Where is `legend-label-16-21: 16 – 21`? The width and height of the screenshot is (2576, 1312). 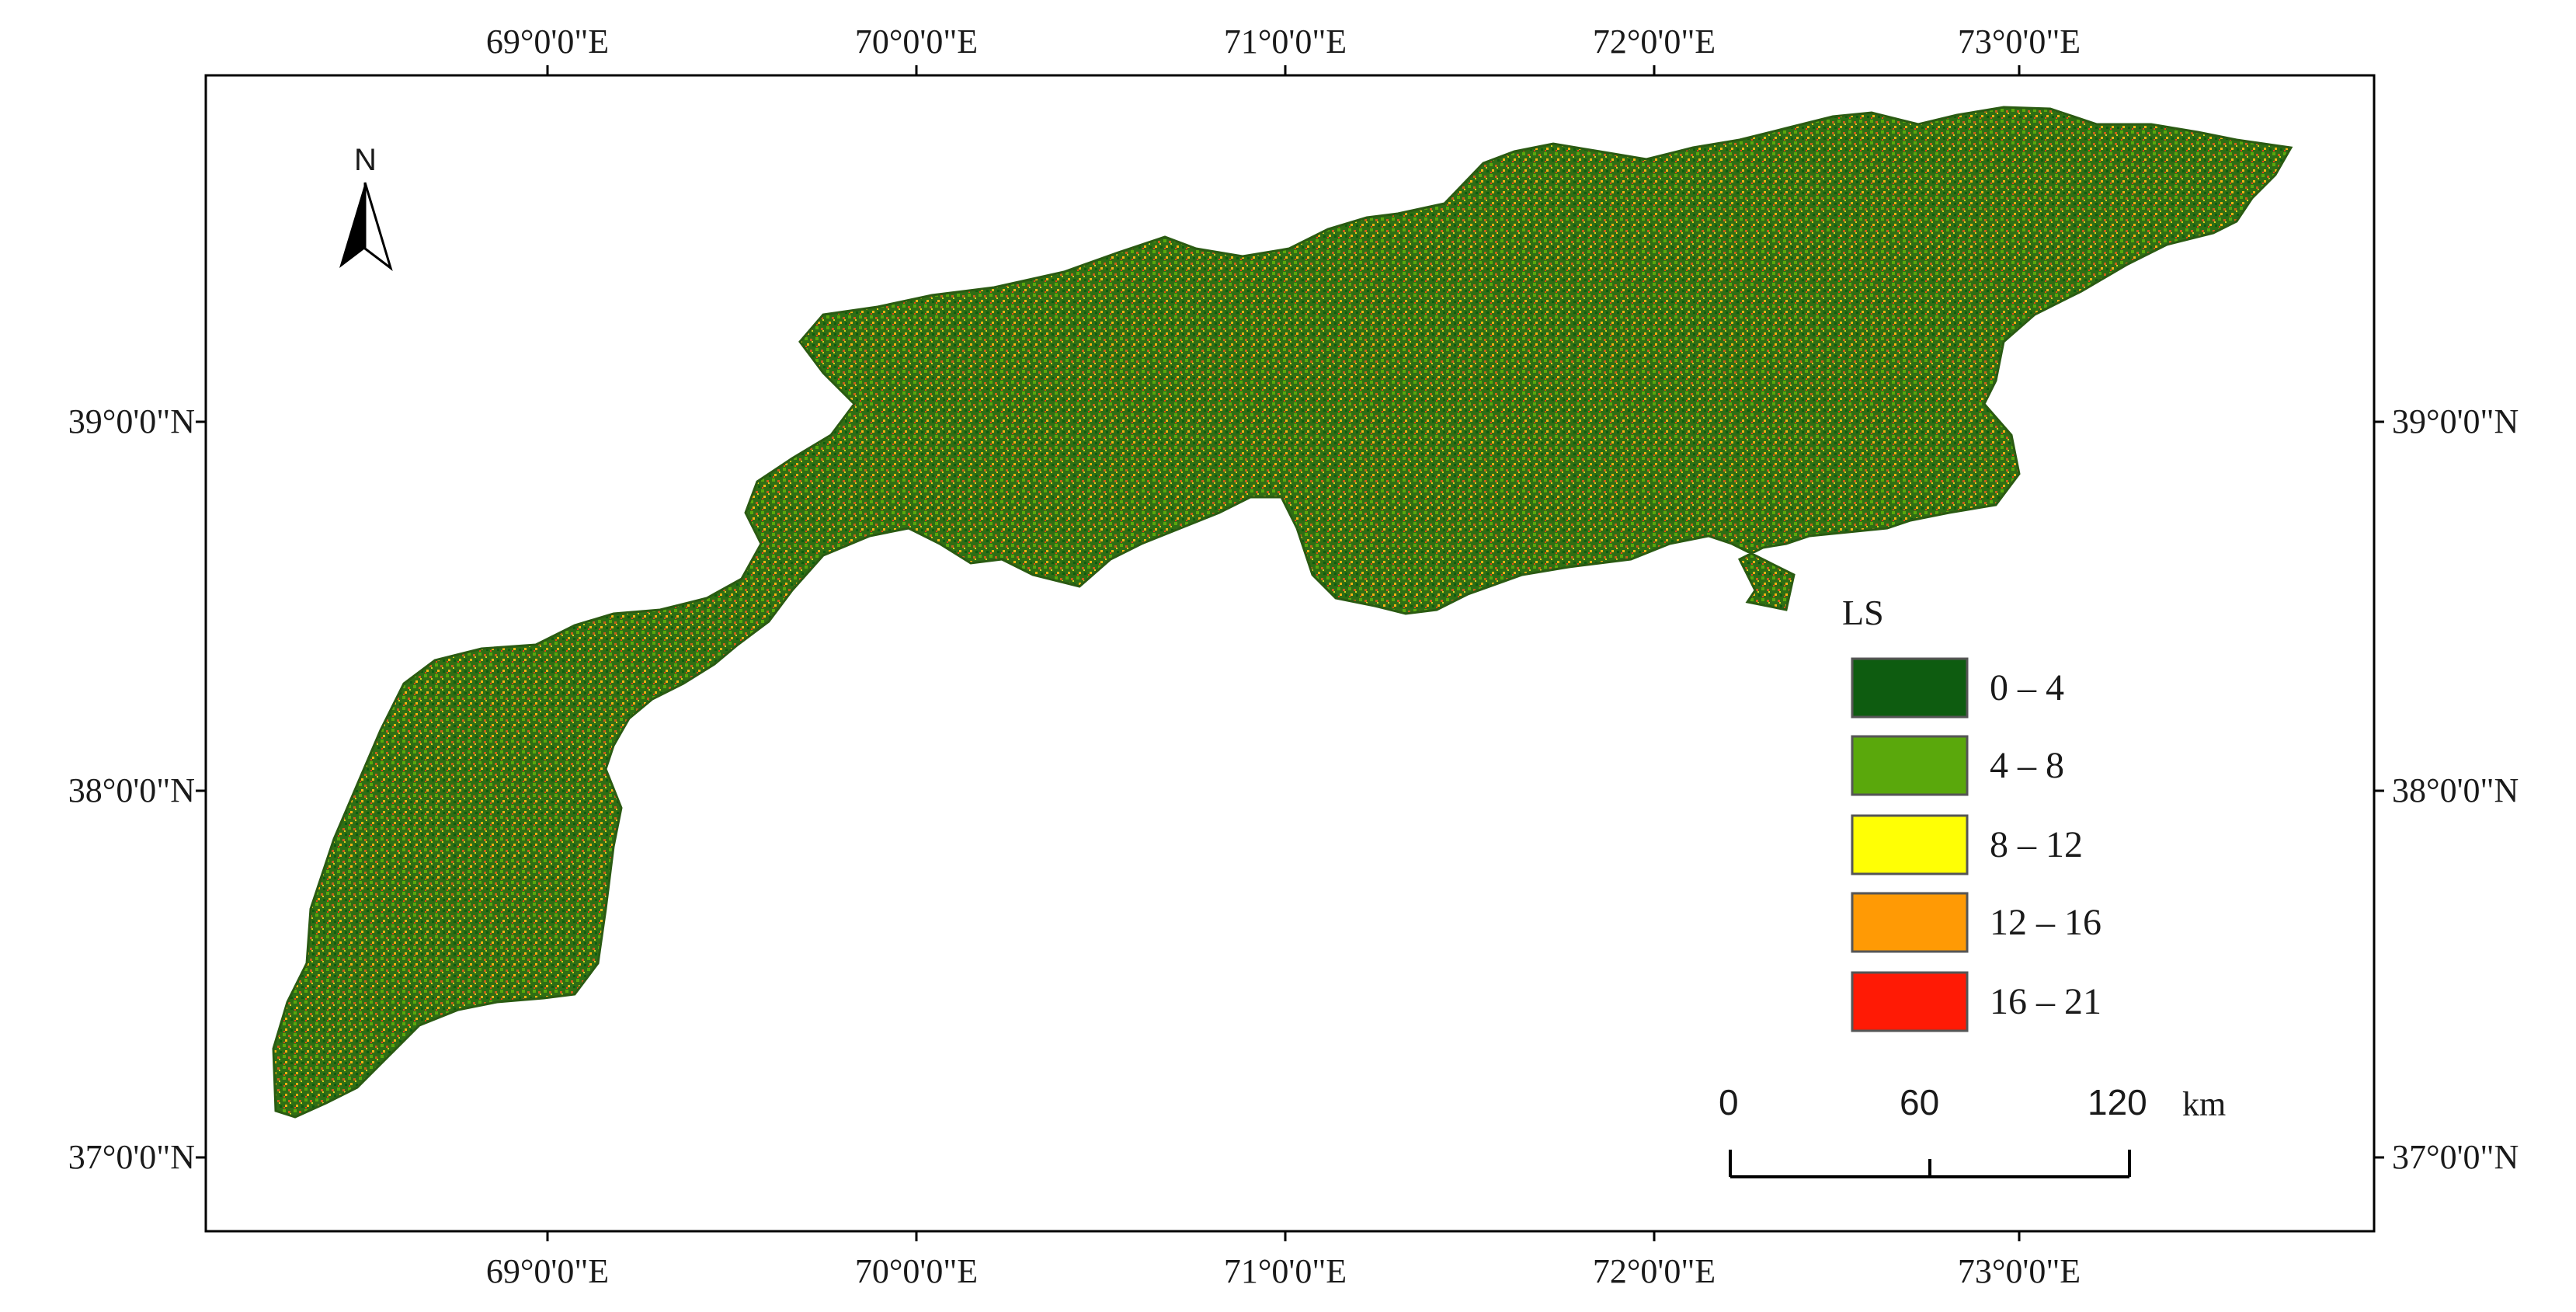
legend-label-16-21: 16 – 21 is located at coordinates (2045, 1001).